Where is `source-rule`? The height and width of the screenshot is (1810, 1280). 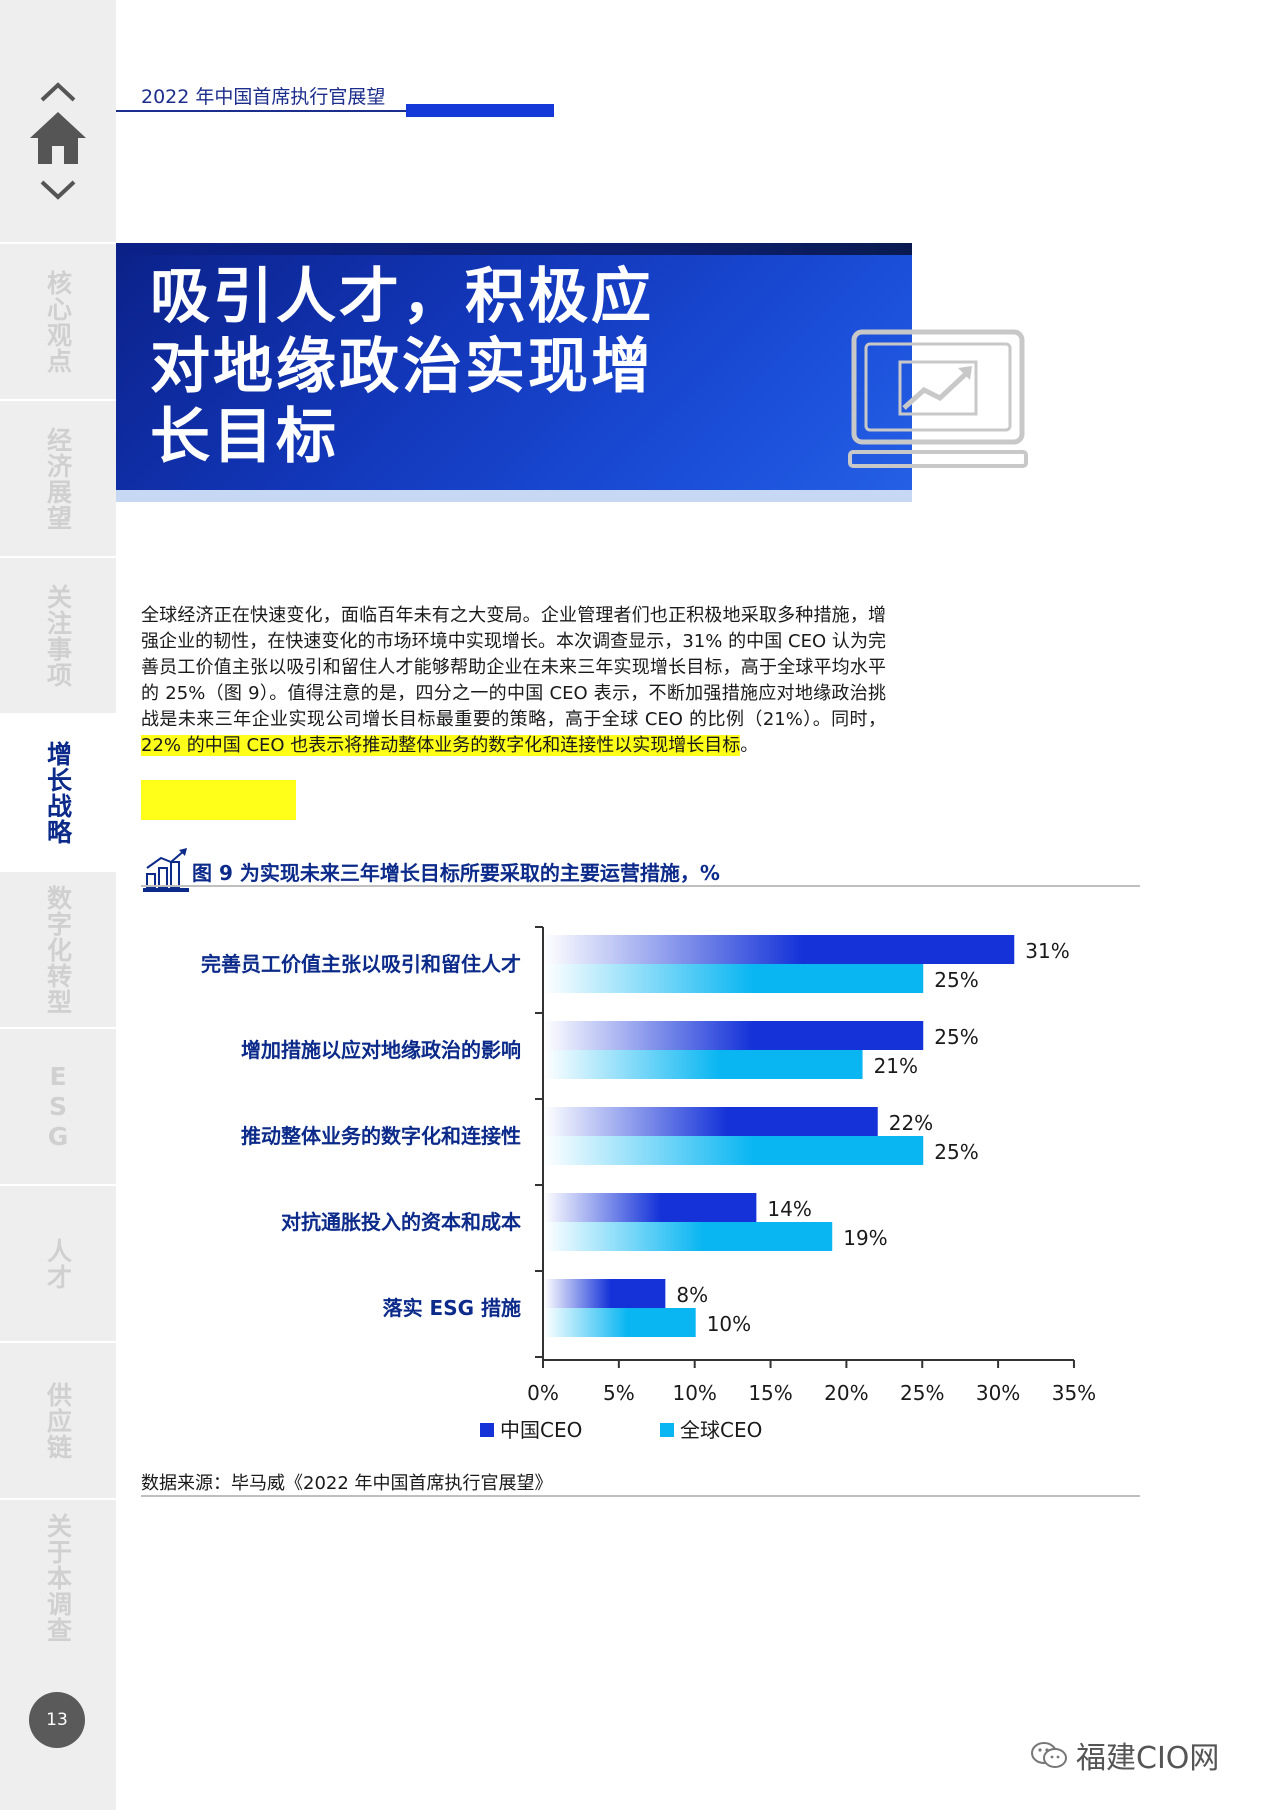
source-rule is located at coordinates (640, 1496).